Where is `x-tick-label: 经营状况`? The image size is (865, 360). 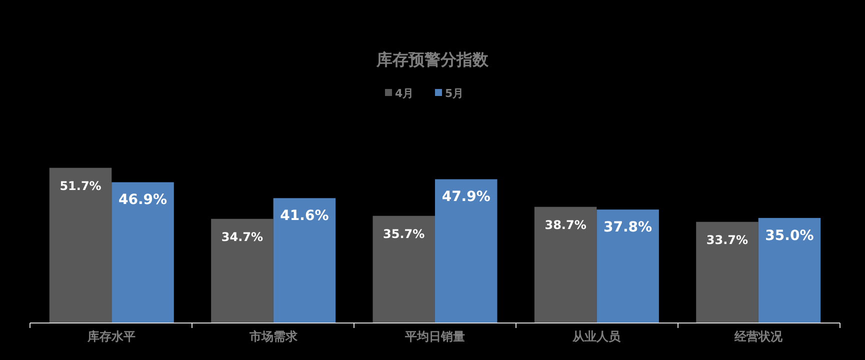
x-tick-label: 经营状况 is located at coordinates (758, 336).